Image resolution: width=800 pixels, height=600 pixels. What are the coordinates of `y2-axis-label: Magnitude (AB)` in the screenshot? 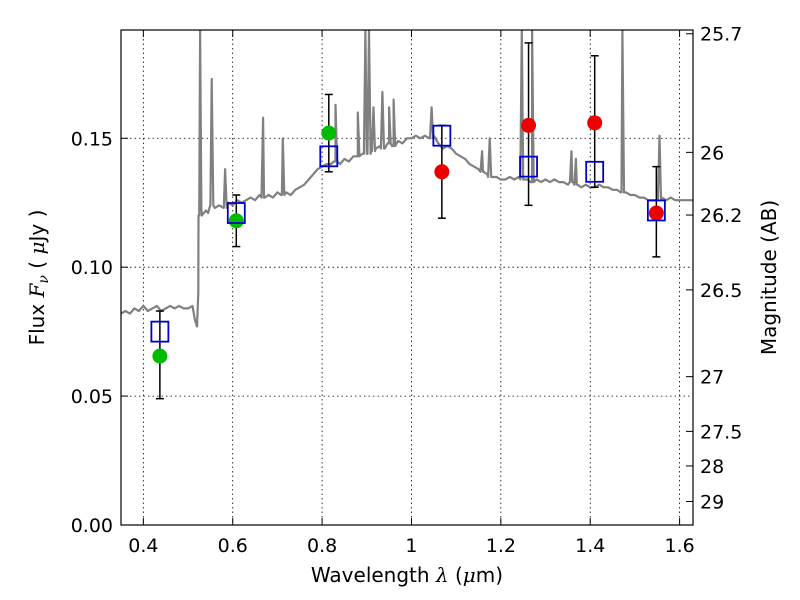 It's located at (769, 277).